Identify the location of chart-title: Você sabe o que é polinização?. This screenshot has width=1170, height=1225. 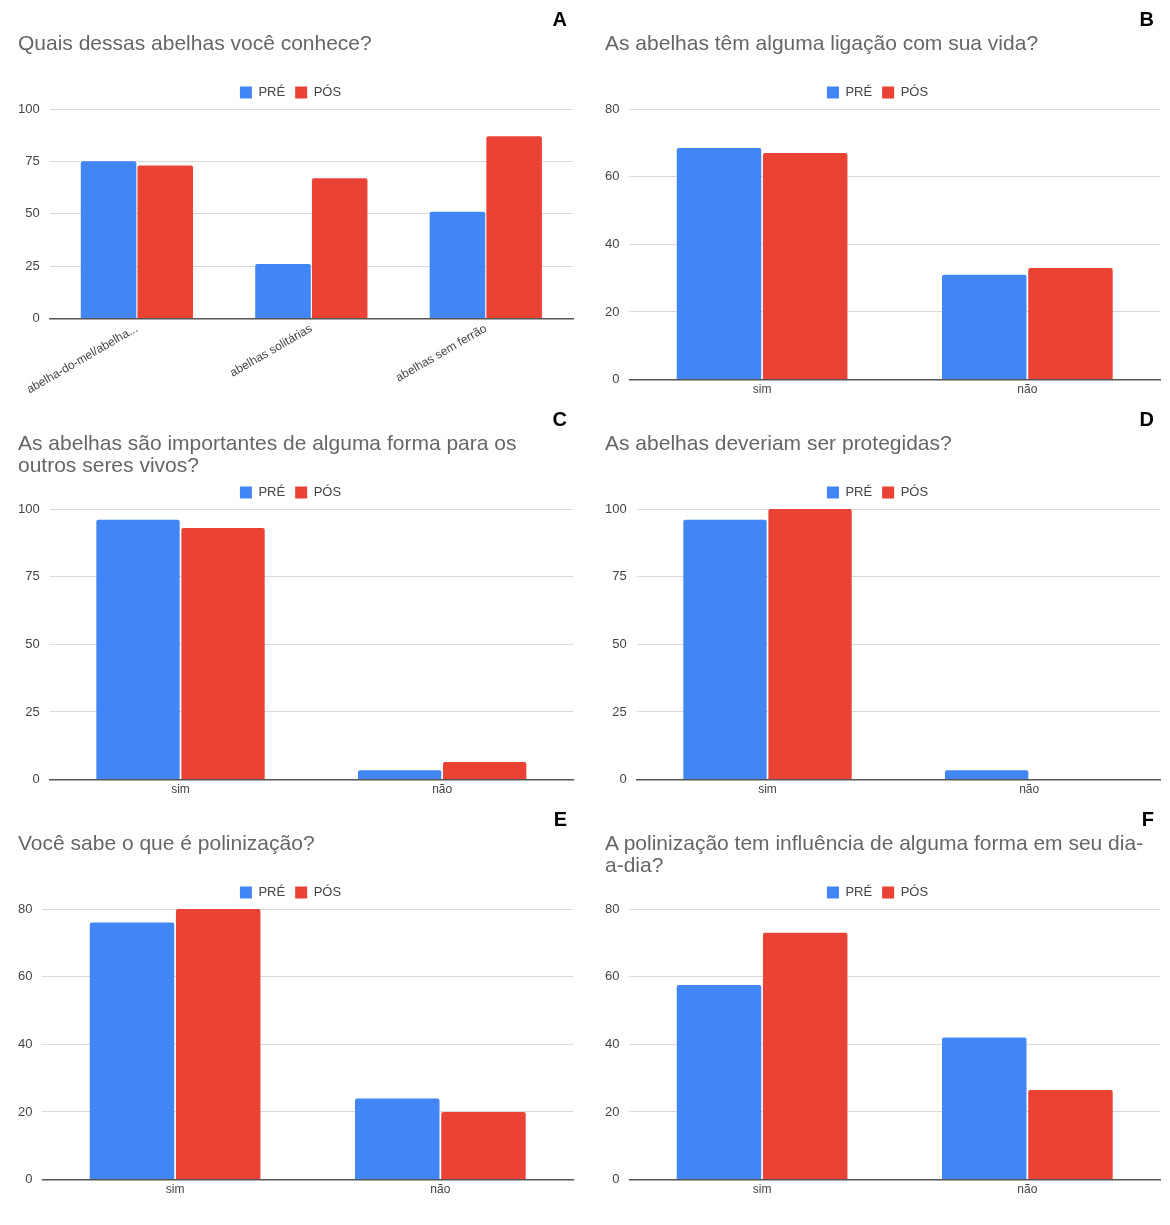
(166, 843).